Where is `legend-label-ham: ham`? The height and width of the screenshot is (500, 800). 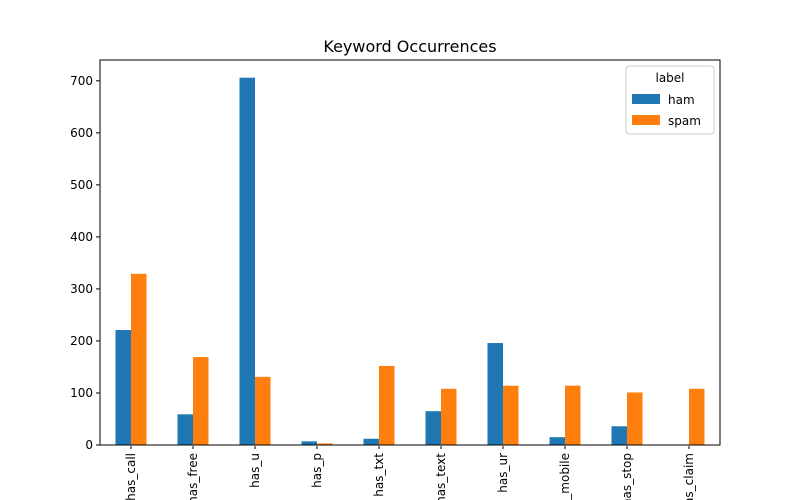 legend-label-ham: ham is located at coordinates (681, 100).